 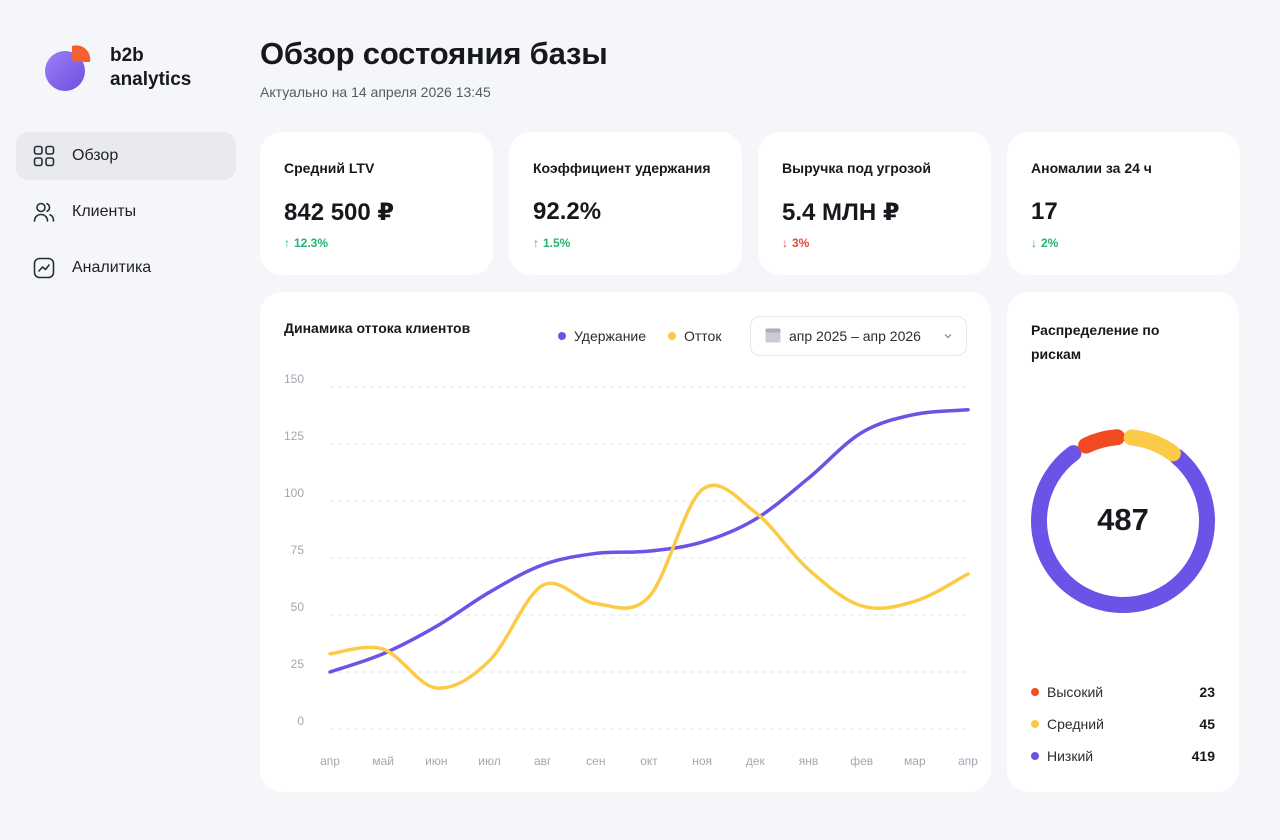 What do you see at coordinates (375, 92) in the screenshot?
I see `last-updated-text: Актуально на 14 апреля 2026 13:45` at bounding box center [375, 92].